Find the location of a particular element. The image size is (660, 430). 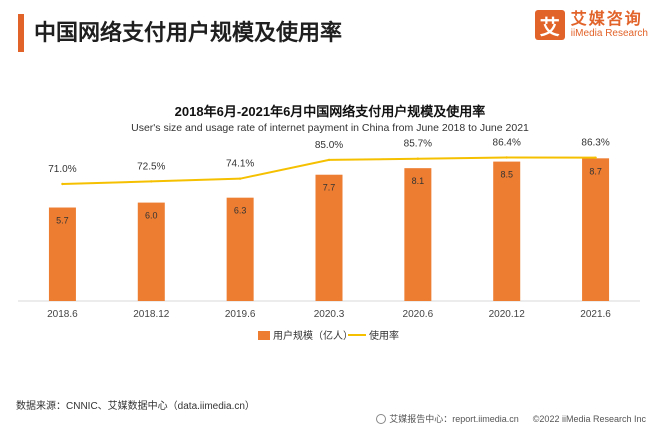

brand-logo: 艾 艾媒咨询 iiMedia Research is located at coordinates (591, 25).